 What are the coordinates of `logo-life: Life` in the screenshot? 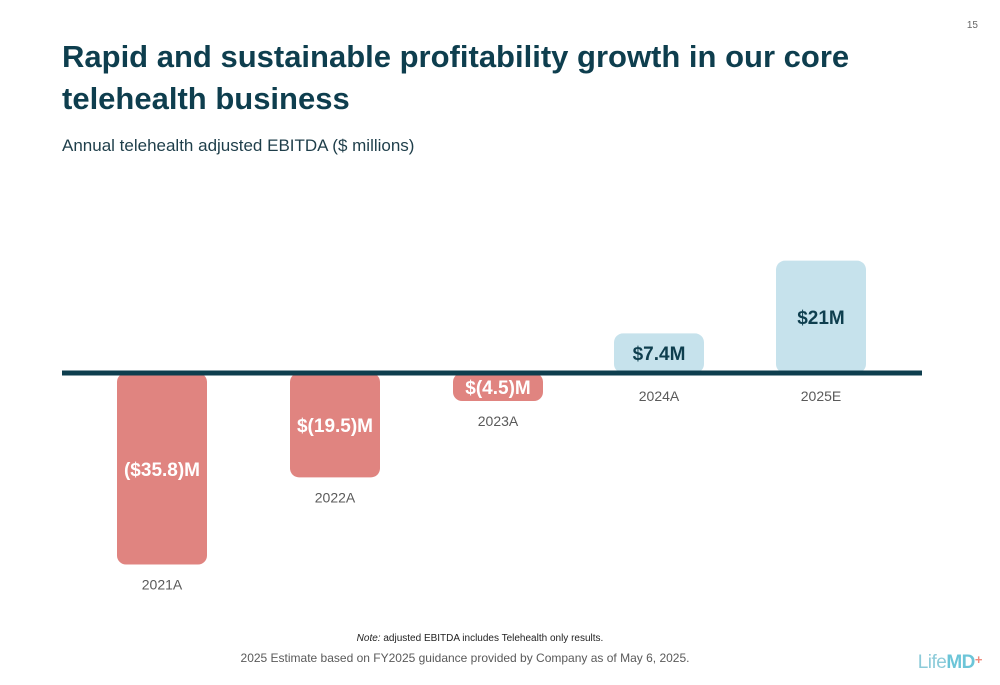 It's located at (932, 662).